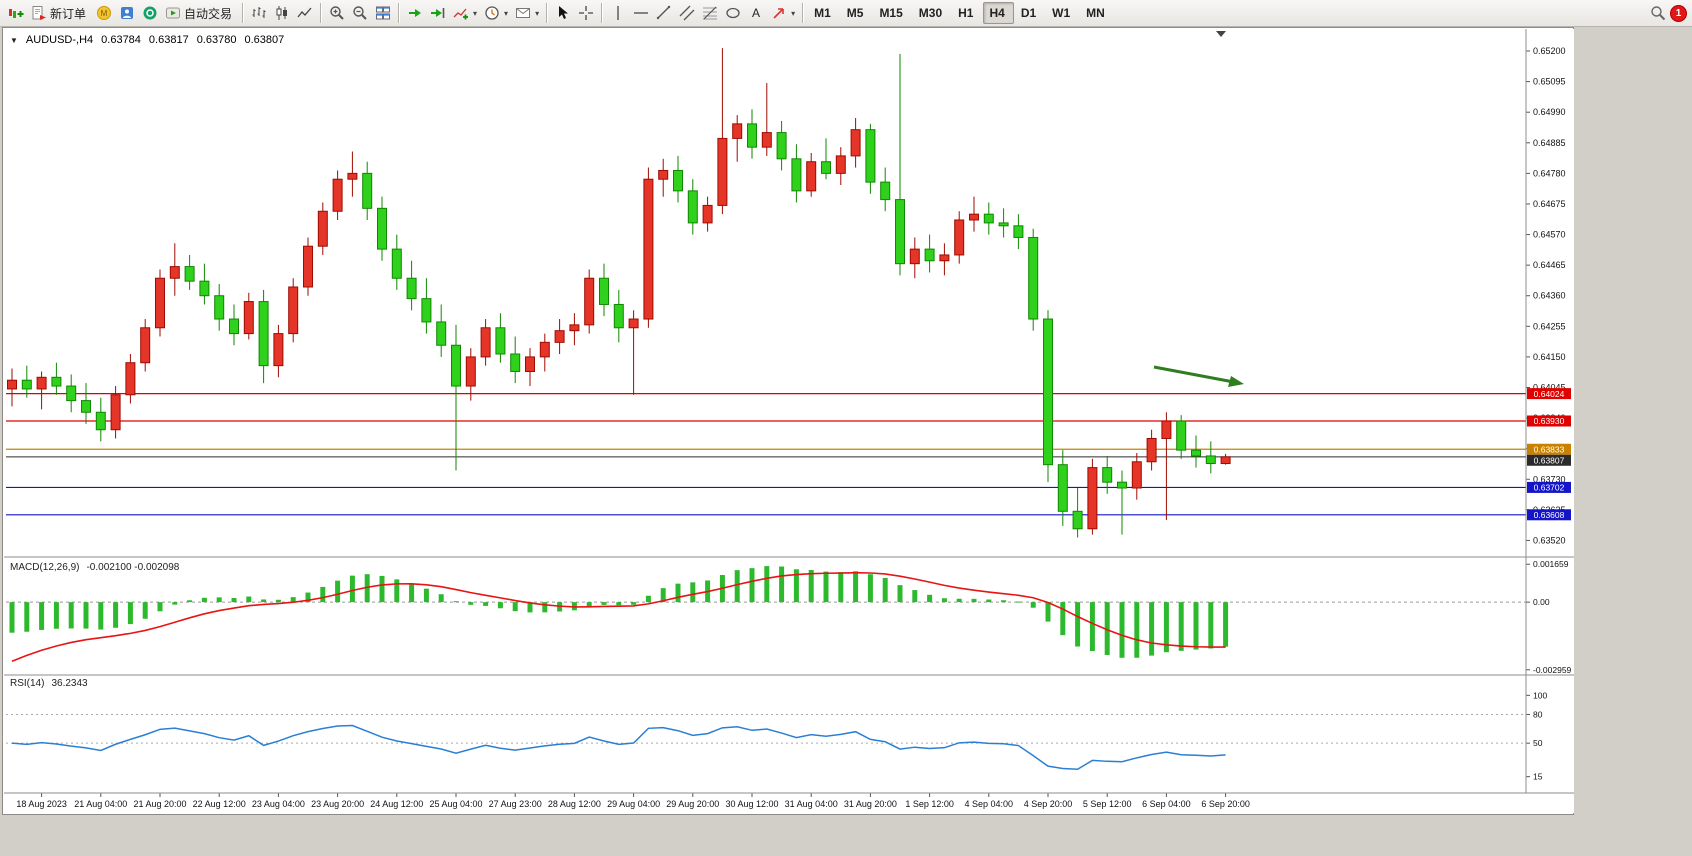 The width and height of the screenshot is (1692, 856). I want to click on rsi-panel: 100 80 50 15, so click(776, 736).